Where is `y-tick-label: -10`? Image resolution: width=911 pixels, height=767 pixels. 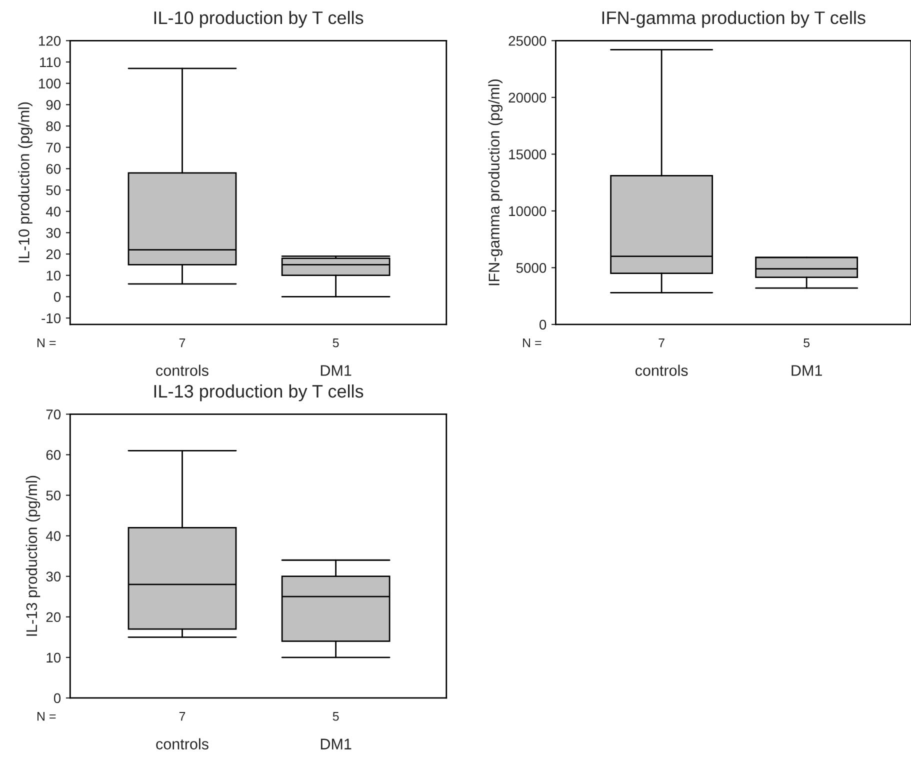
y-tick-label: -10 is located at coordinates (51, 318).